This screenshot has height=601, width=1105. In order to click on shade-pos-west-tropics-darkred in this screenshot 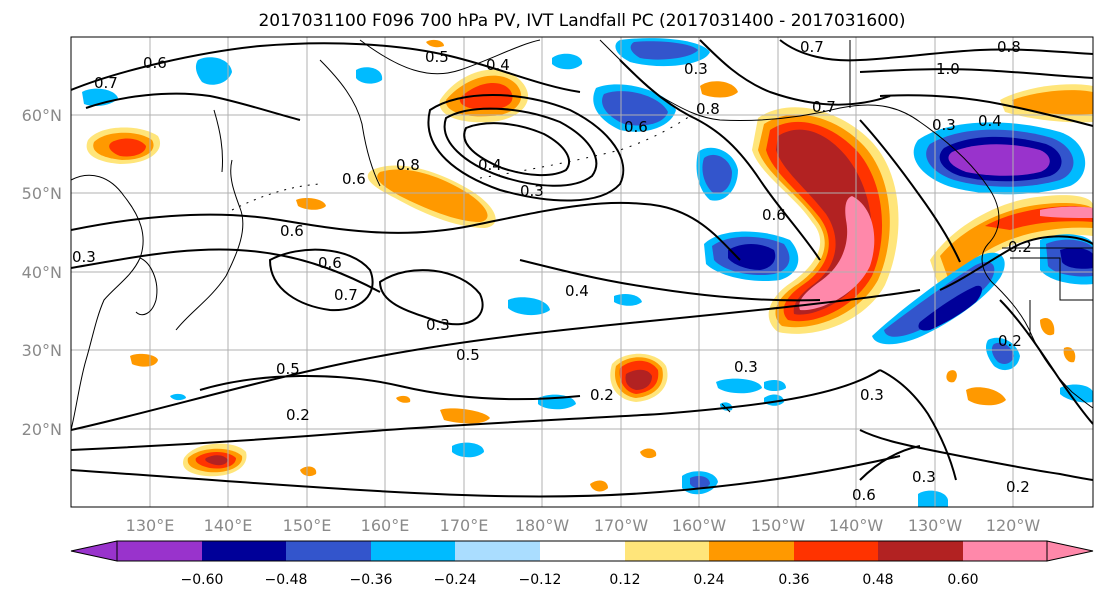, I will do `click(216, 460)`.